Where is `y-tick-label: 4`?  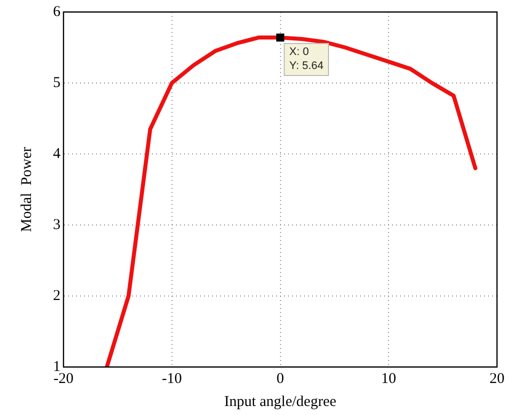 y-tick-label: 4 is located at coordinates (57, 154).